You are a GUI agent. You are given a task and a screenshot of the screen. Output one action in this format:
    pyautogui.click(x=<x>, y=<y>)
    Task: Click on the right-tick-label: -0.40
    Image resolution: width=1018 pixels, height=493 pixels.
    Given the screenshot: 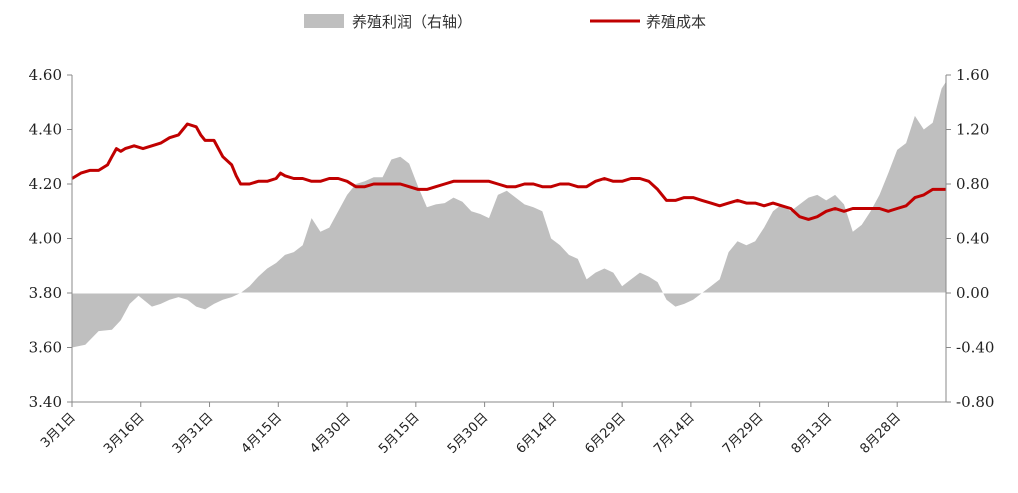 What is the action you would take?
    pyautogui.click(x=975, y=348)
    